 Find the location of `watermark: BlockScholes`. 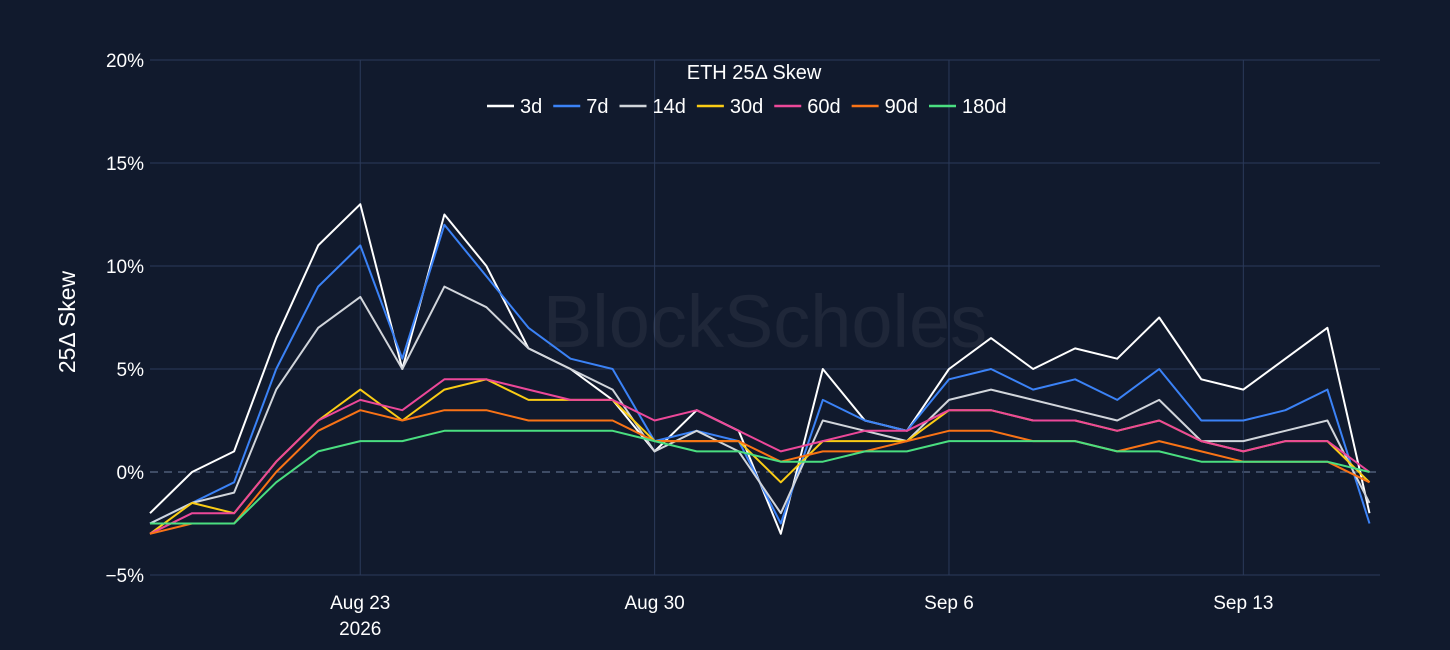

watermark: BlockScholes is located at coordinates (765, 321).